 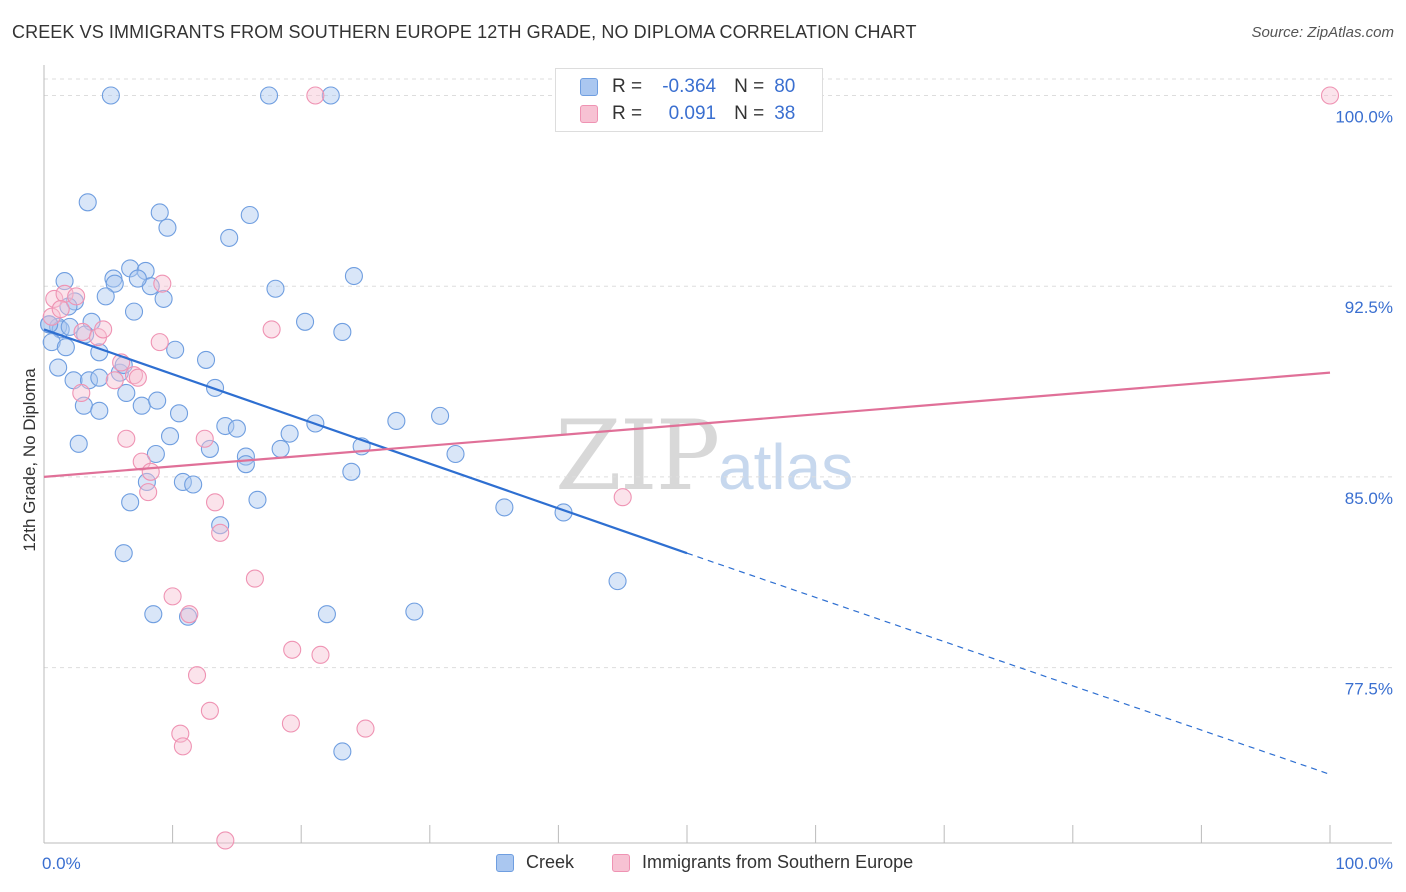 I want to click on creek-legend-label: Creek, so click(x=550, y=862).